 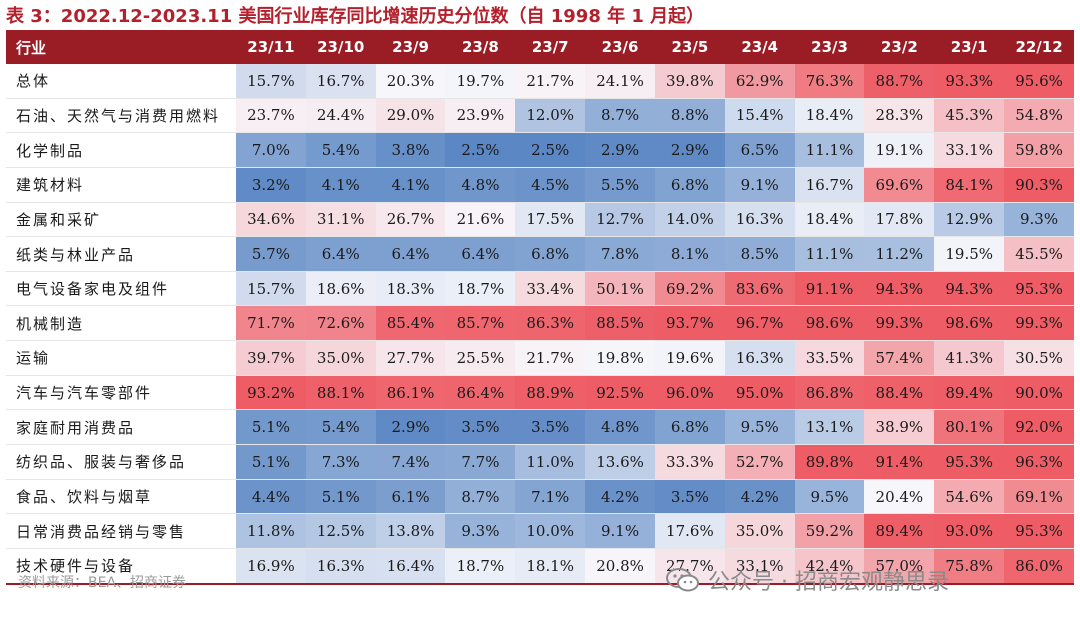 I want to click on heat-cell: 18.1%, so click(x=550, y=566).